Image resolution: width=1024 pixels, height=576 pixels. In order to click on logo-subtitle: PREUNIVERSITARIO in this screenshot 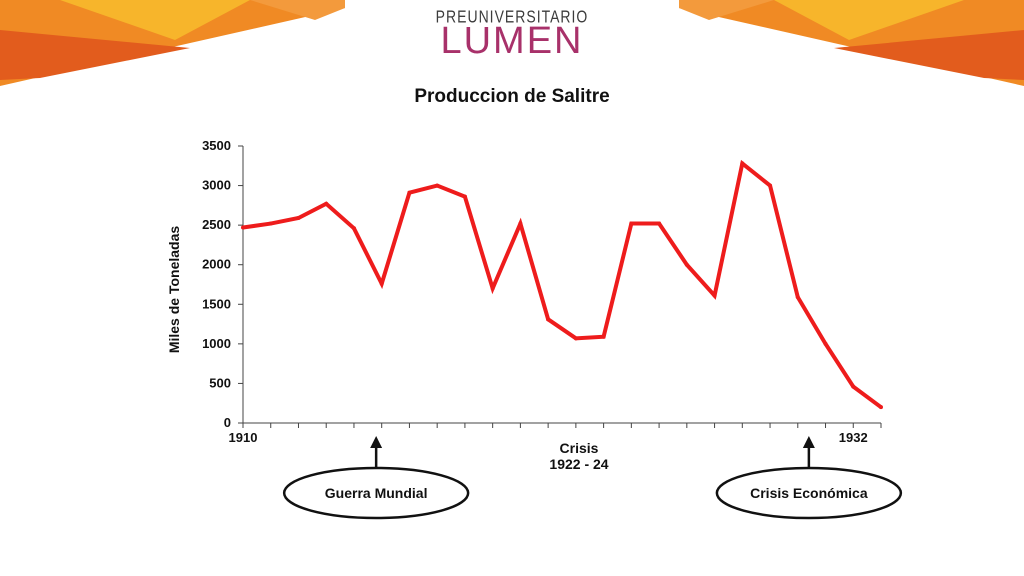, I will do `click(512, 16)`.